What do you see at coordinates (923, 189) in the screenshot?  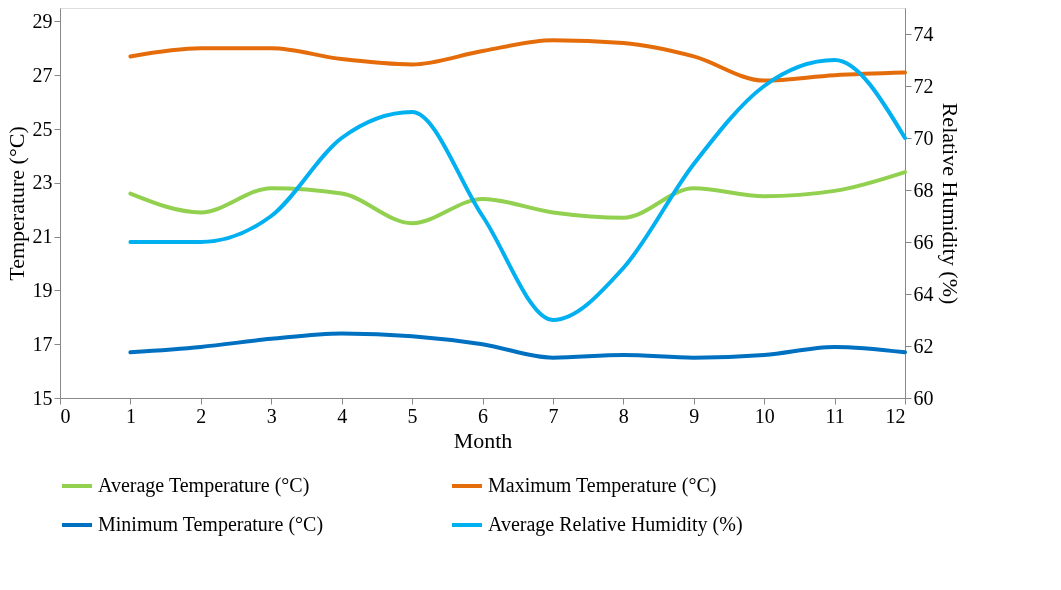 I see `y2-tick-label: 68` at bounding box center [923, 189].